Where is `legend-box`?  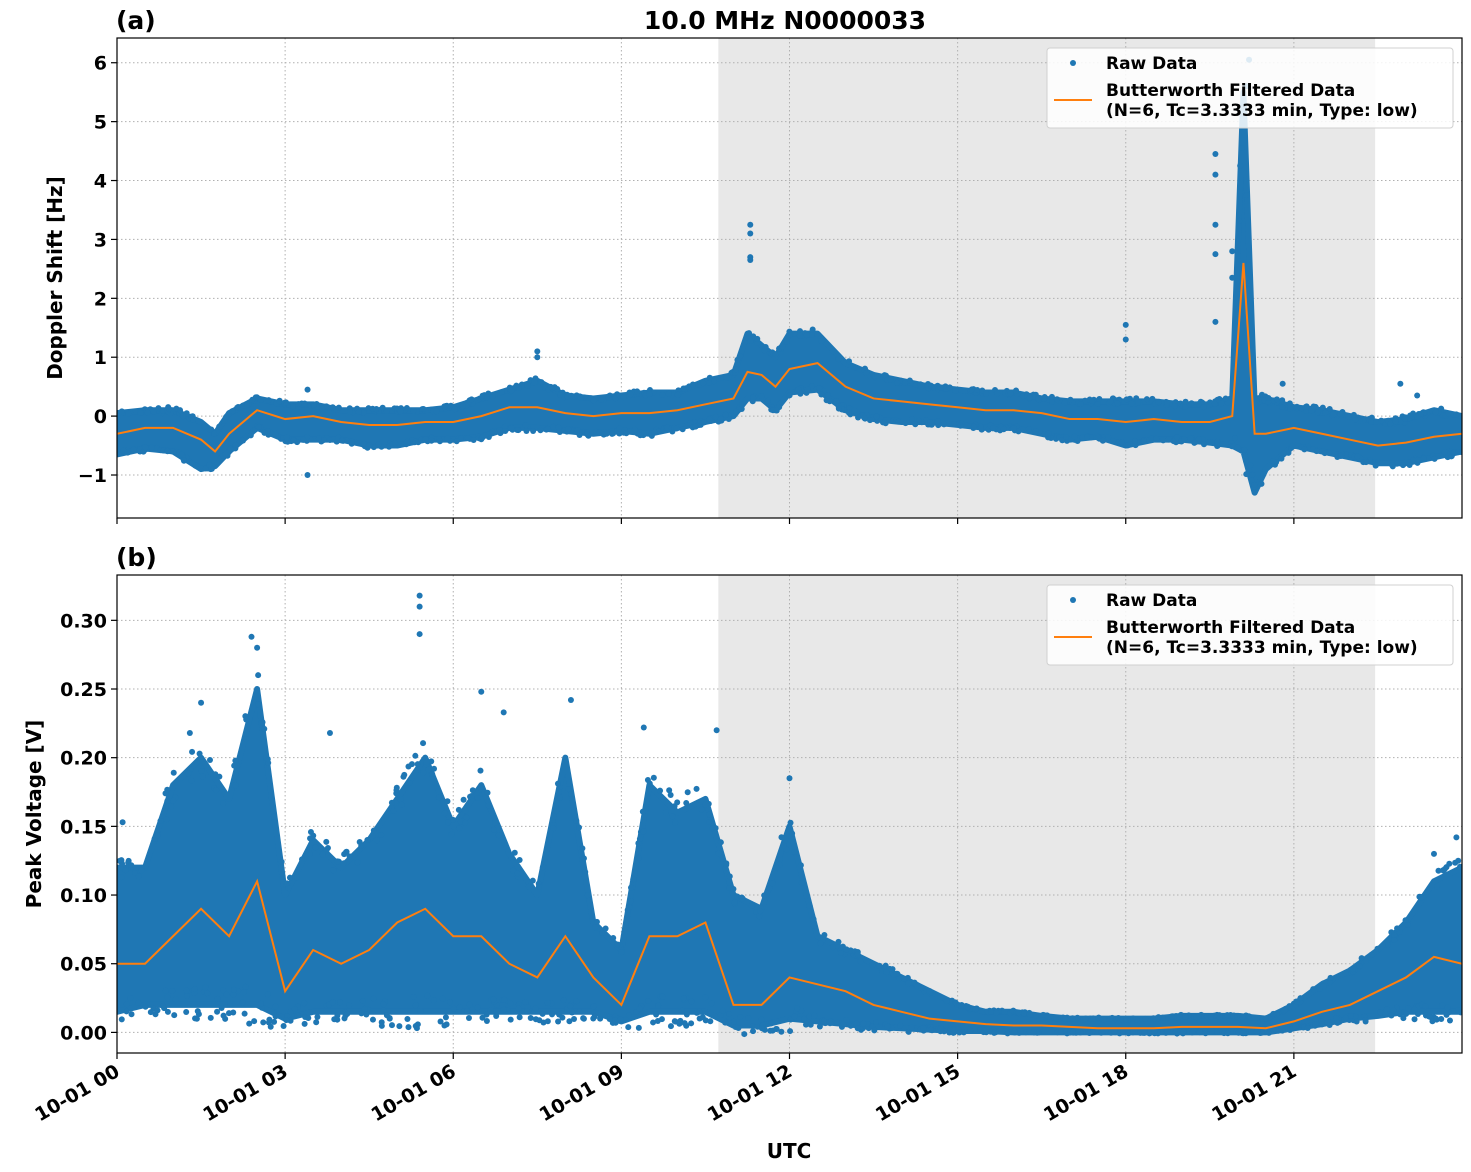
legend-box is located at coordinates (1250, 625).